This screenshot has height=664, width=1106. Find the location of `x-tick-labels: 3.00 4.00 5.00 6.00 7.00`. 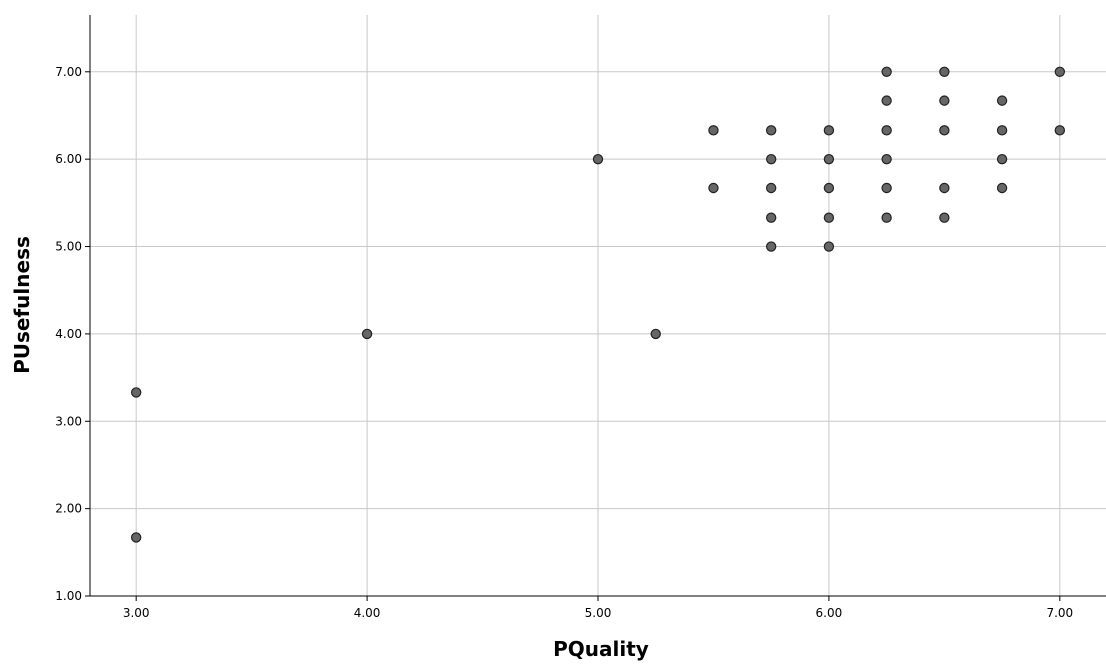

x-tick-labels: 3.00 4.00 5.00 6.00 7.00 is located at coordinates (598, 608).